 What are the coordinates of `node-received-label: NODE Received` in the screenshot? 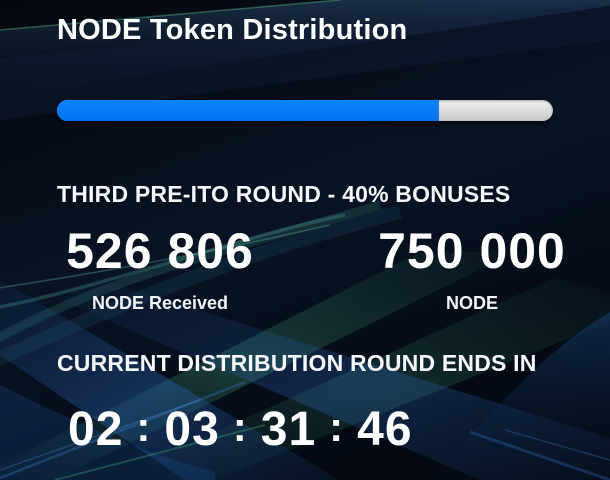 It's located at (160, 303).